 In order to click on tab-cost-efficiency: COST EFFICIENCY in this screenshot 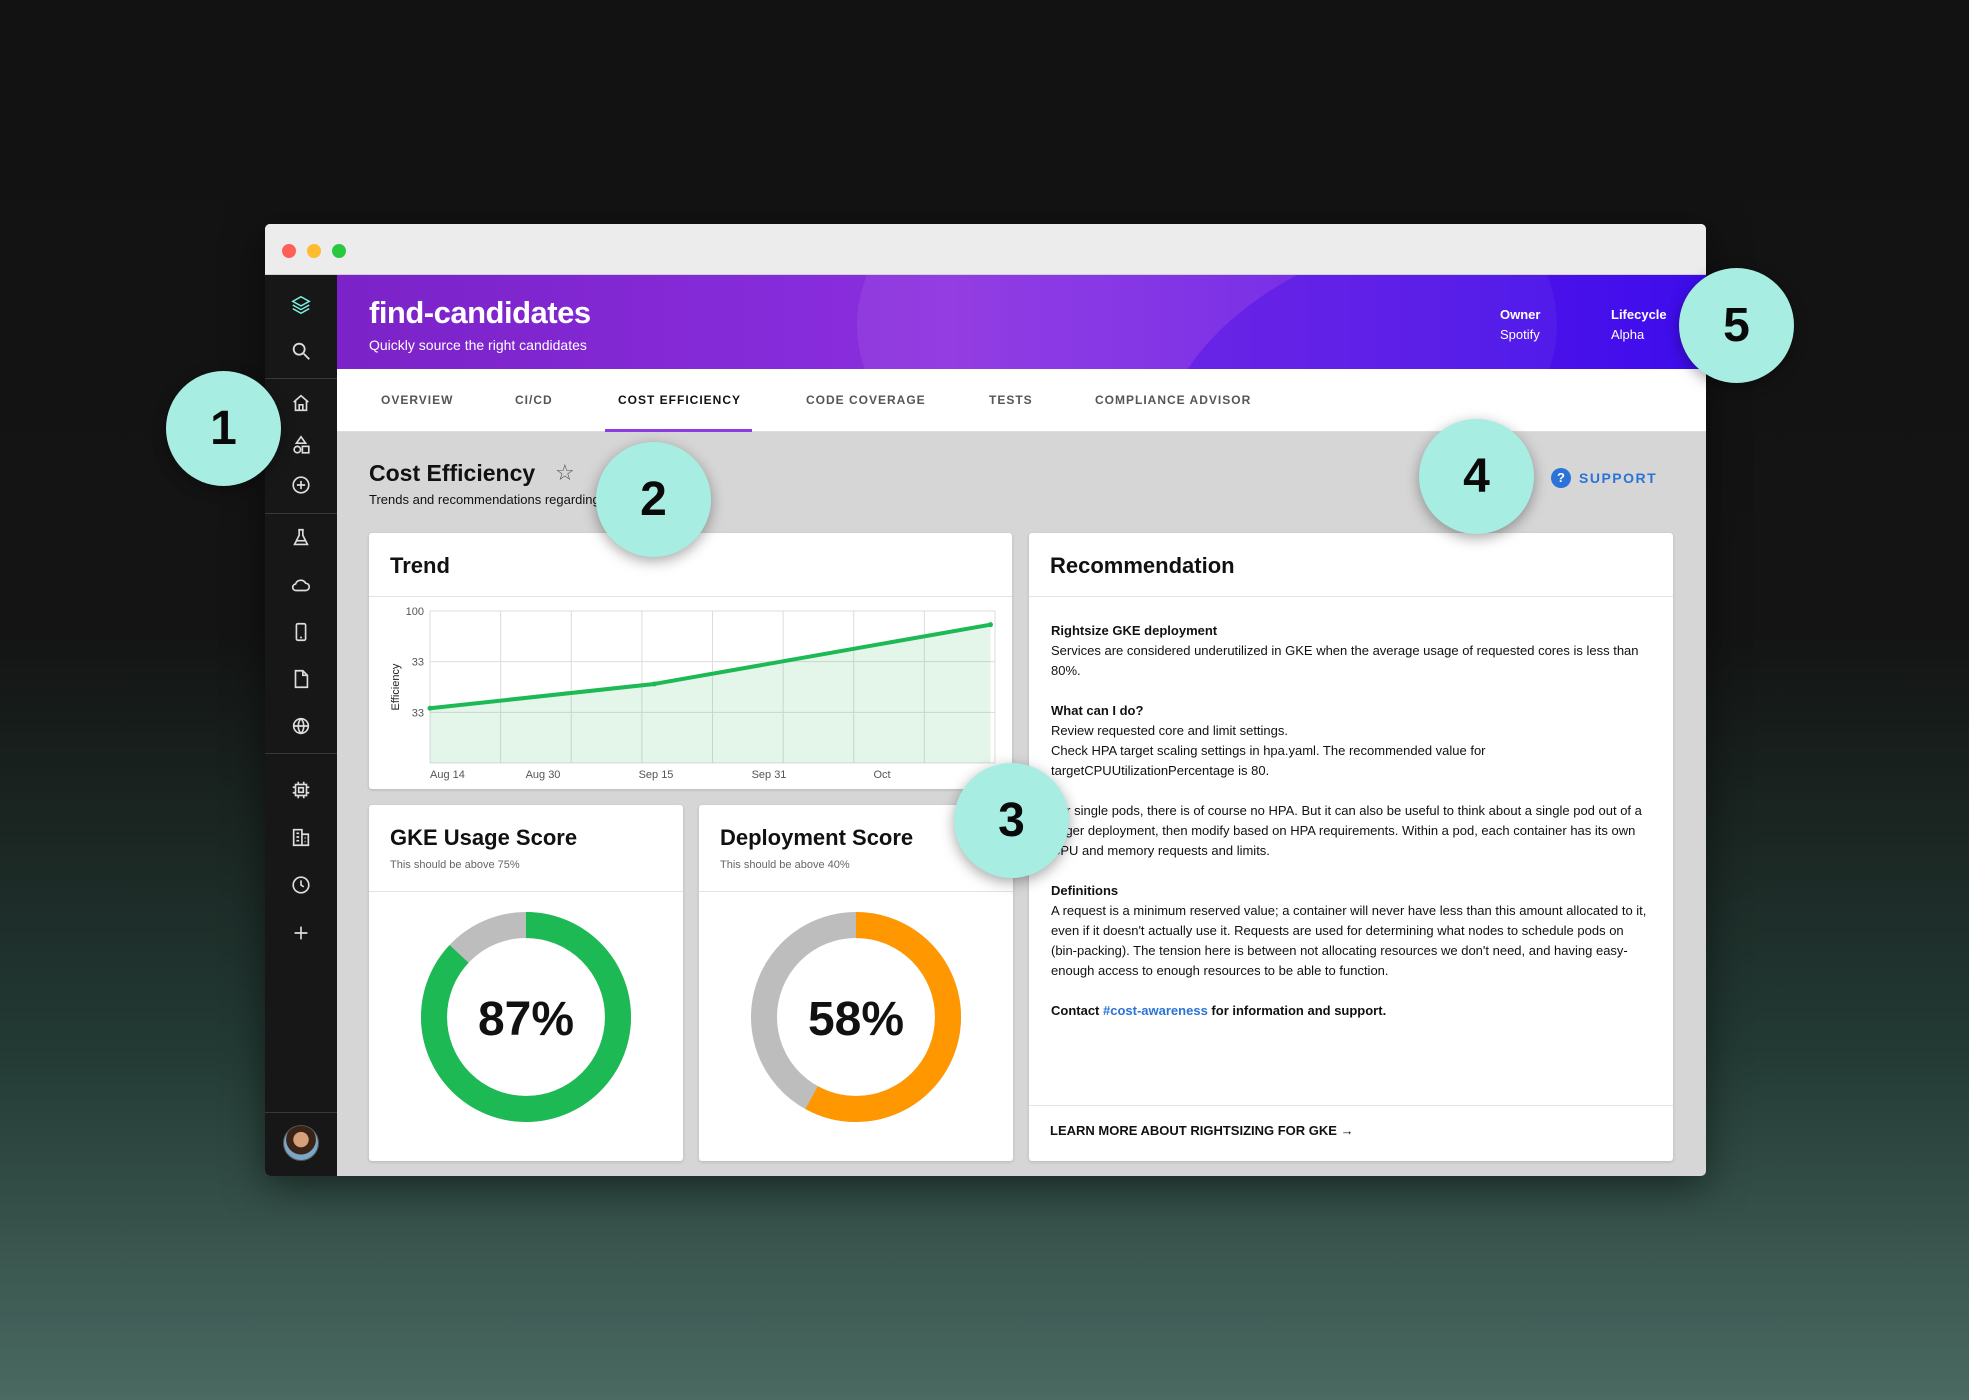, I will do `click(680, 400)`.